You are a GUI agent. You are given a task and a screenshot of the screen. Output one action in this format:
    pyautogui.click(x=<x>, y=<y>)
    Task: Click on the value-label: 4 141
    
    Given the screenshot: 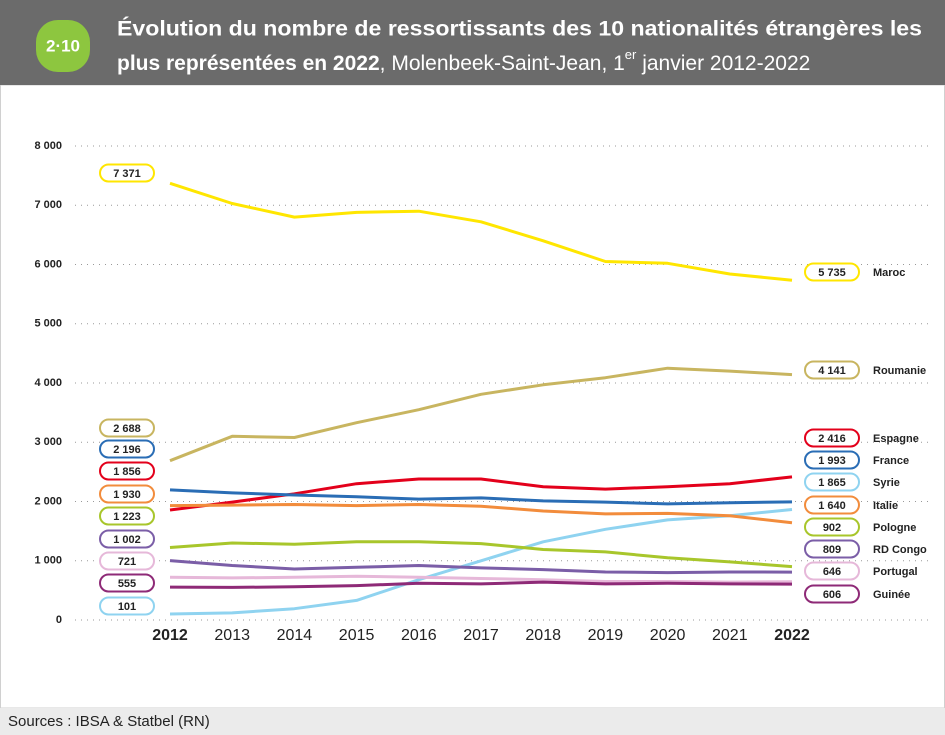 What is the action you would take?
    pyautogui.click(x=832, y=371)
    